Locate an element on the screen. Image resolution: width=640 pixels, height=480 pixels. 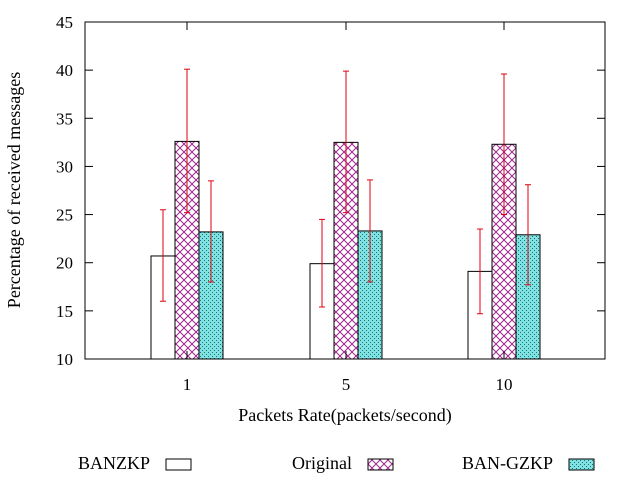
legend-label-original: Original is located at coordinates (322, 463).